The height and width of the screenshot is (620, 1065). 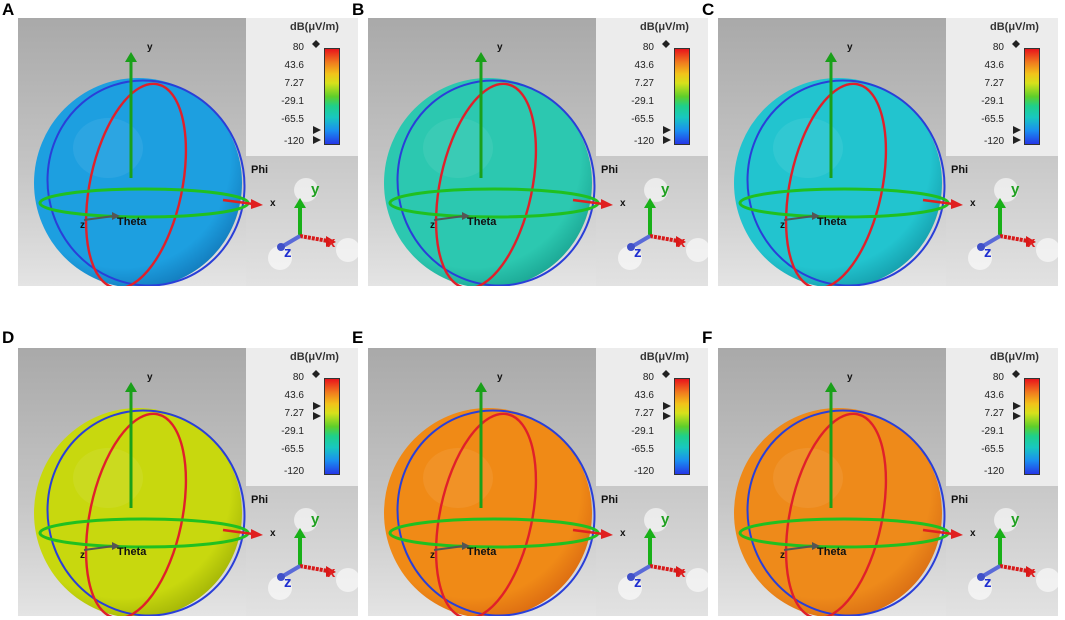 What do you see at coordinates (708, 9) in the screenshot?
I see `panel-letter: C` at bounding box center [708, 9].